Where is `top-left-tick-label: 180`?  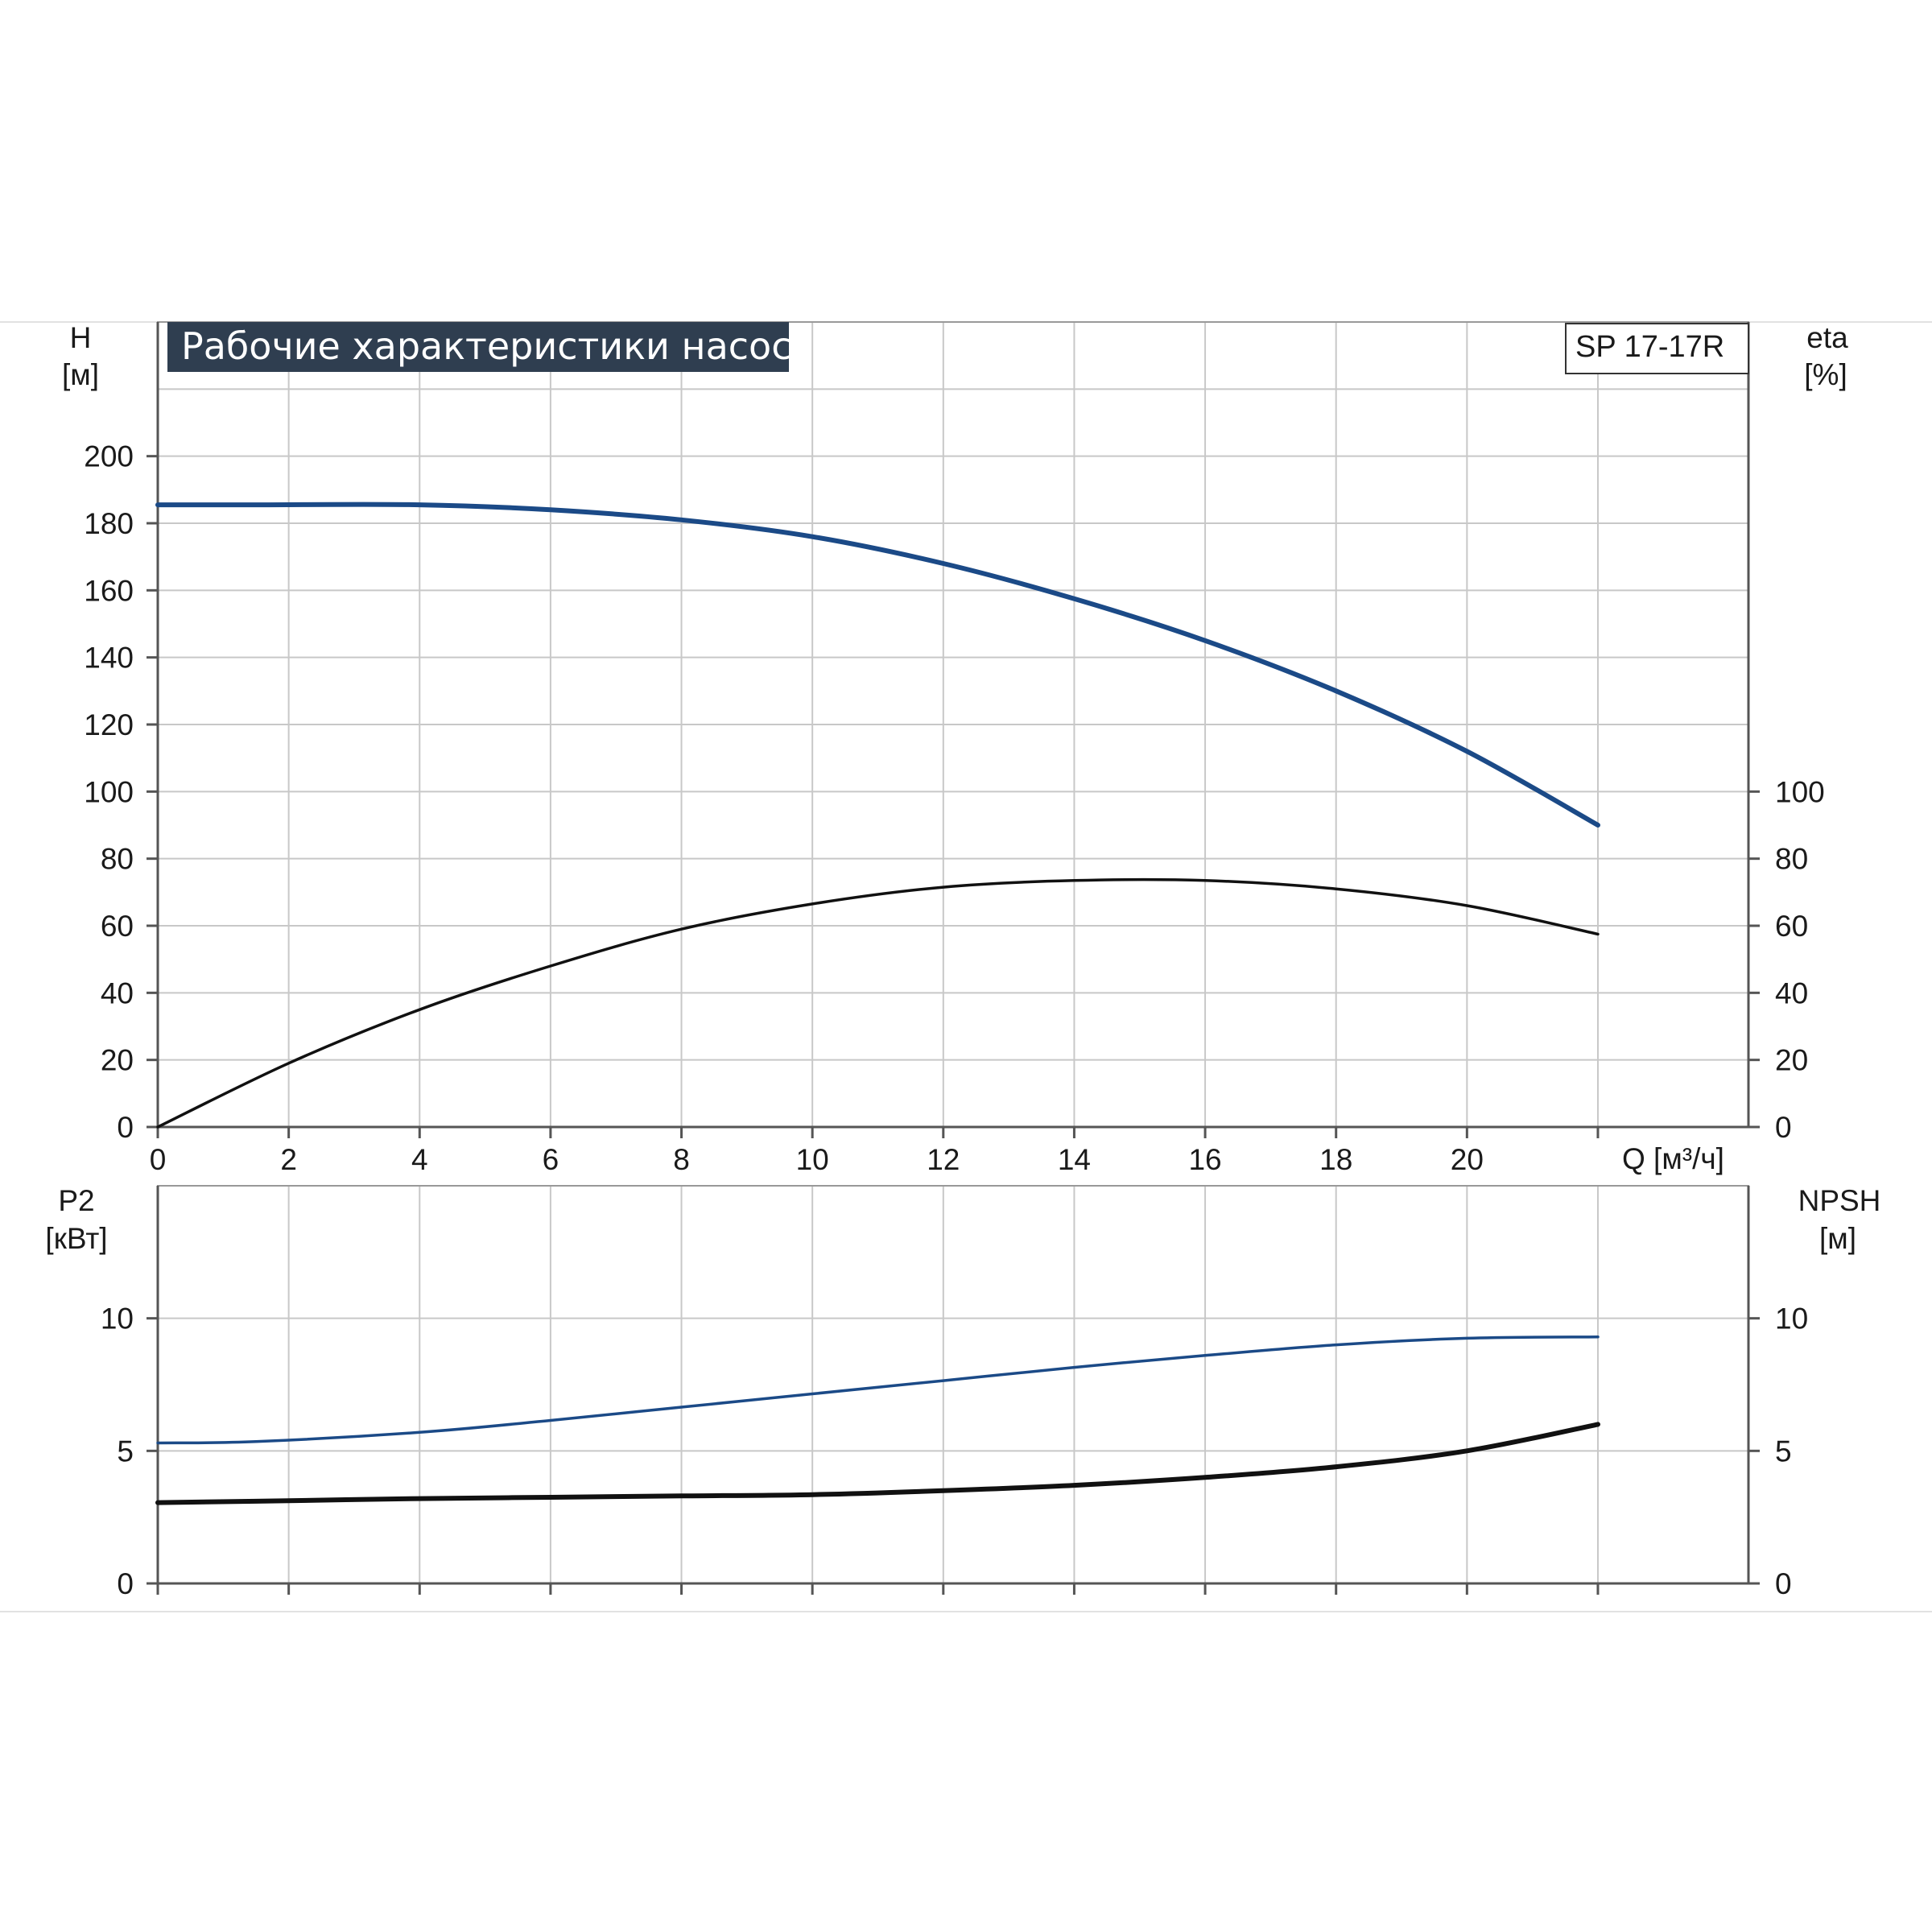
top-left-tick-label: 180 is located at coordinates (109, 523).